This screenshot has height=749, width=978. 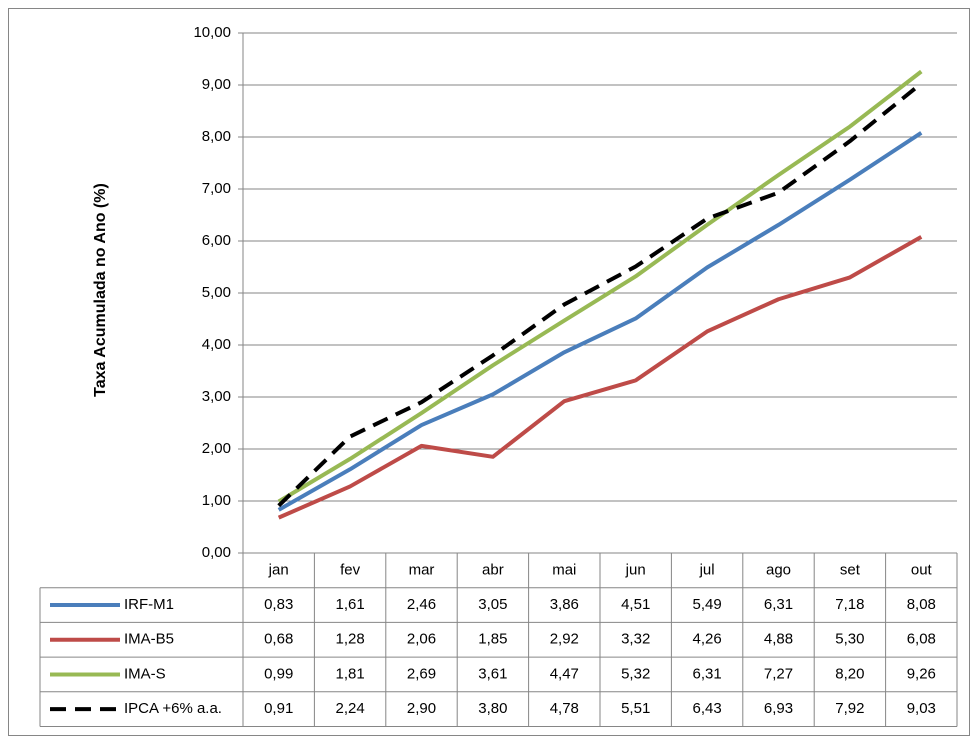 I want to click on y-tick-label: 10,00, so click(x=212, y=32).